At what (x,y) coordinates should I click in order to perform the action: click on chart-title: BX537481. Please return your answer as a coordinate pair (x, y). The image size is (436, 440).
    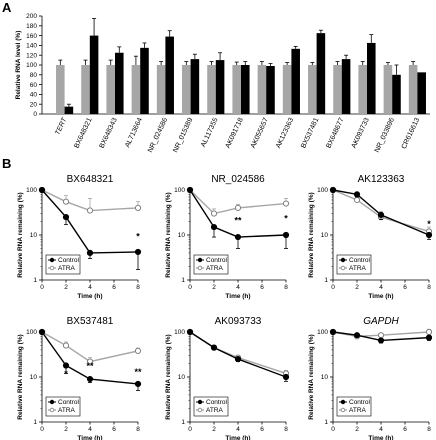
    Looking at the image, I should click on (90, 321).